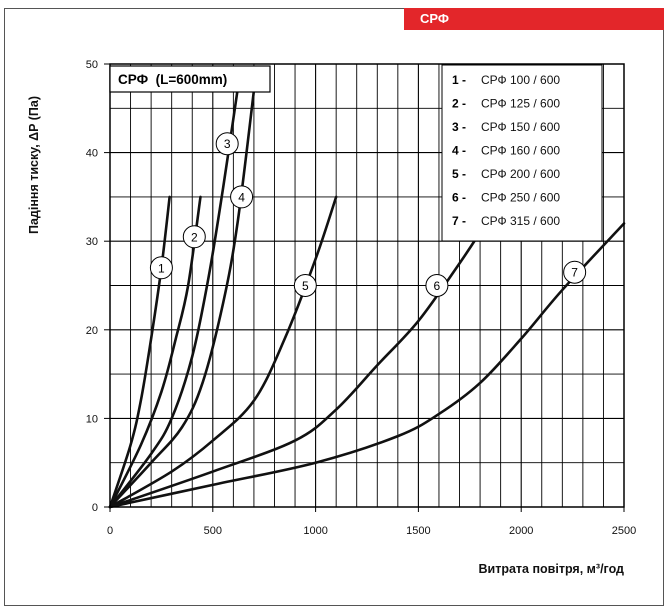 Image resolution: width=670 pixels, height=610 pixels. What do you see at coordinates (459, 198) in the screenshot?
I see `legend-number-6: 6 -` at bounding box center [459, 198].